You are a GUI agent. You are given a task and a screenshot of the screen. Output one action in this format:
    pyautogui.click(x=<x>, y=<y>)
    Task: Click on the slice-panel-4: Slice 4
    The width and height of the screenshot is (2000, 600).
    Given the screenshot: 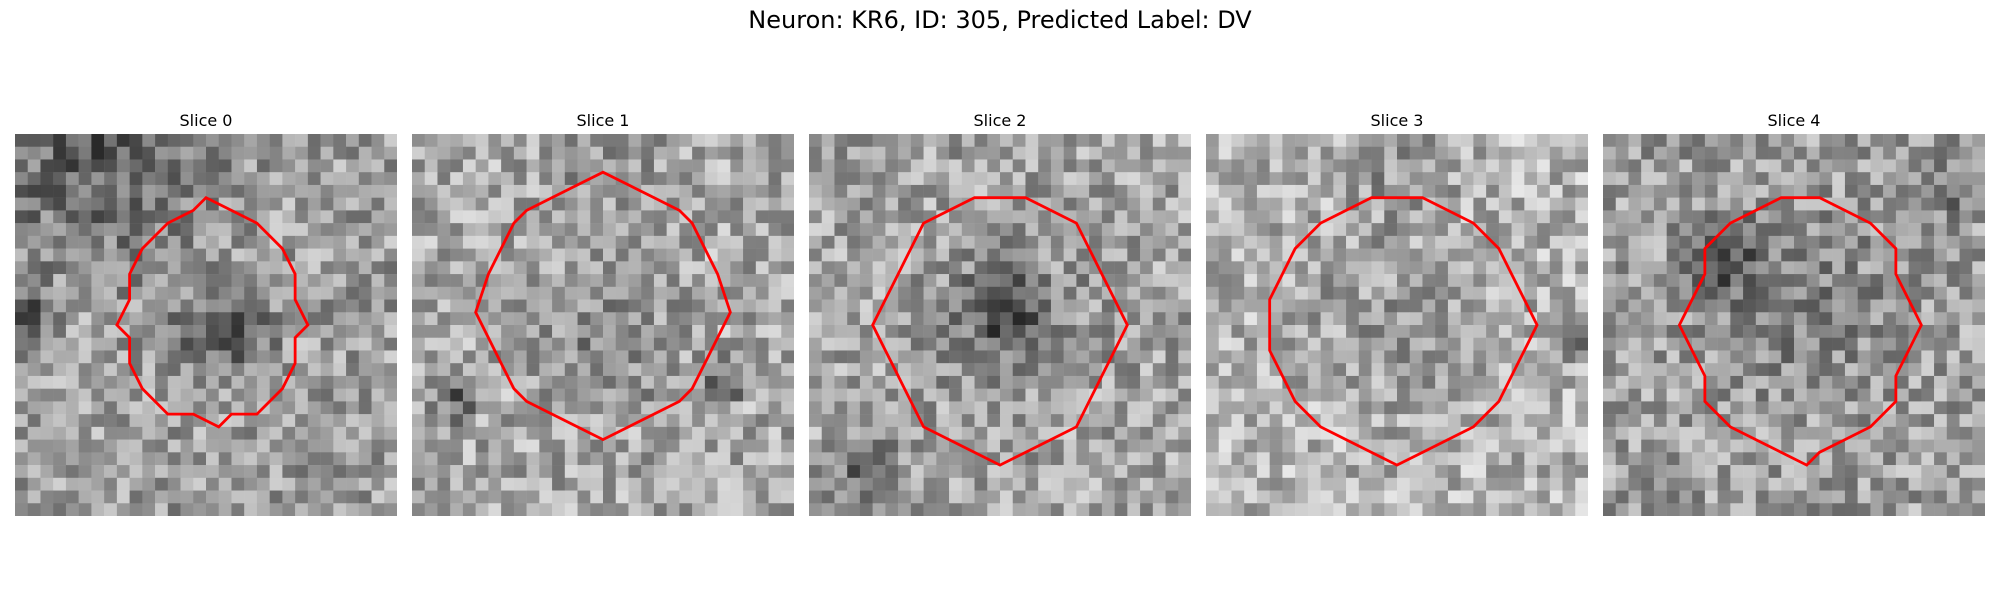 What is the action you would take?
    pyautogui.click(x=1794, y=313)
    